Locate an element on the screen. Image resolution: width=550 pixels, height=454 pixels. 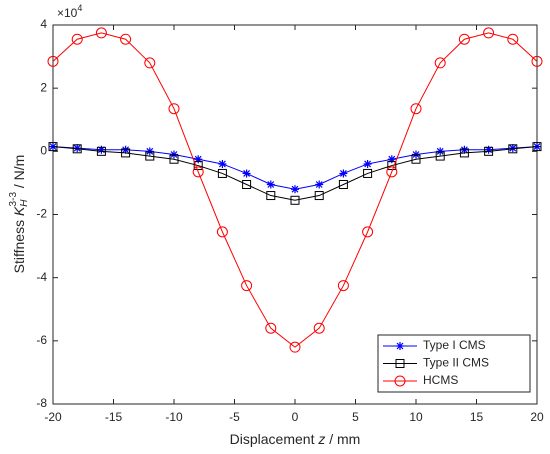
legend-label: Type II CMS is located at coordinates (456, 363).